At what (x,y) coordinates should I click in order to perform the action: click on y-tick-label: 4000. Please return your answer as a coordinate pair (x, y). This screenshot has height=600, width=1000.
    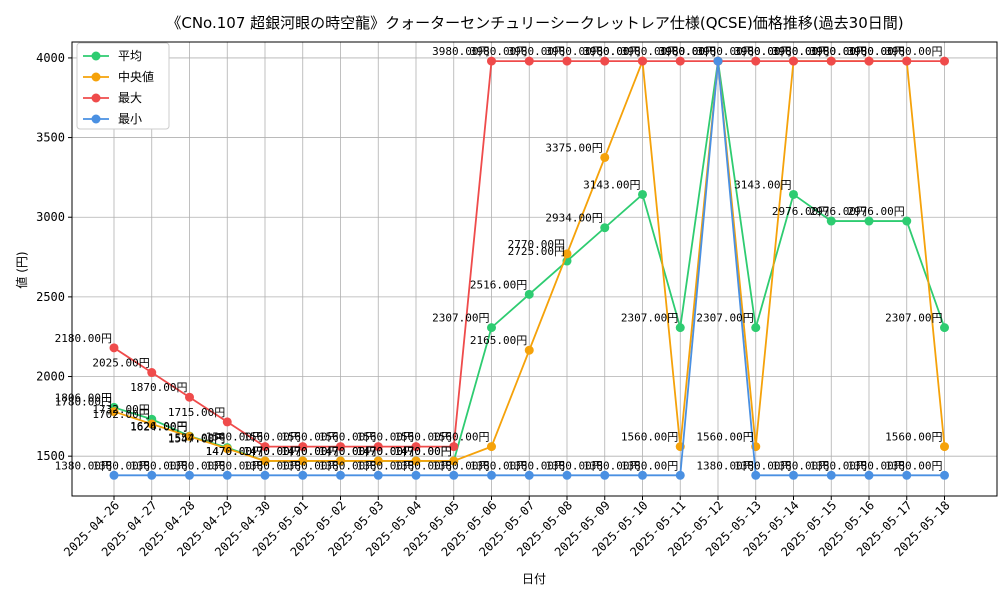
    Looking at the image, I should click on (50, 58).